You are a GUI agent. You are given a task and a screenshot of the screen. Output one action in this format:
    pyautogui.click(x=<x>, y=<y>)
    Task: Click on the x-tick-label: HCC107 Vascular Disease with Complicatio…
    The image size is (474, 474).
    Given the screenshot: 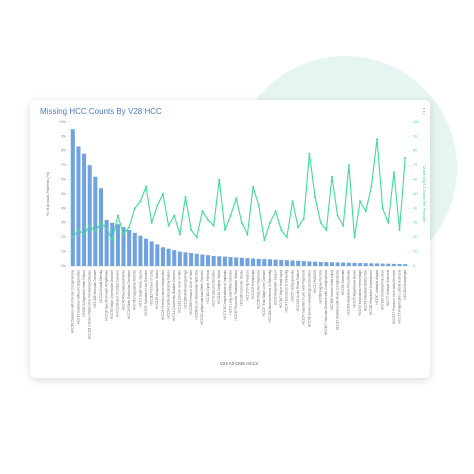 What is the action you would take?
    pyautogui.click(x=326, y=303)
    